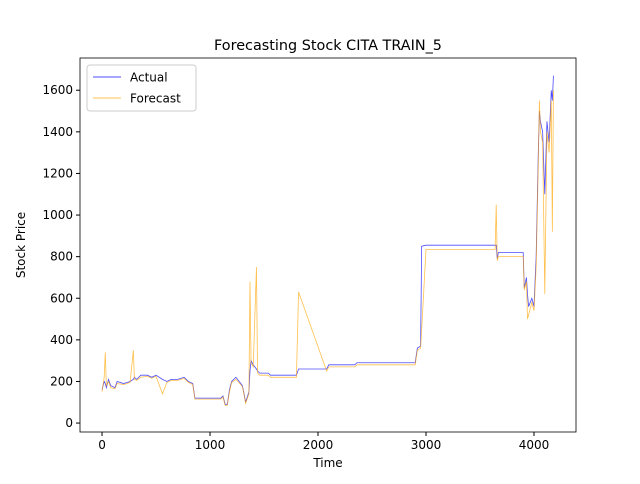 This screenshot has width=640, height=484. Describe the element at coordinates (149, 78) in the screenshot. I see `legend-label: Actual` at that location.